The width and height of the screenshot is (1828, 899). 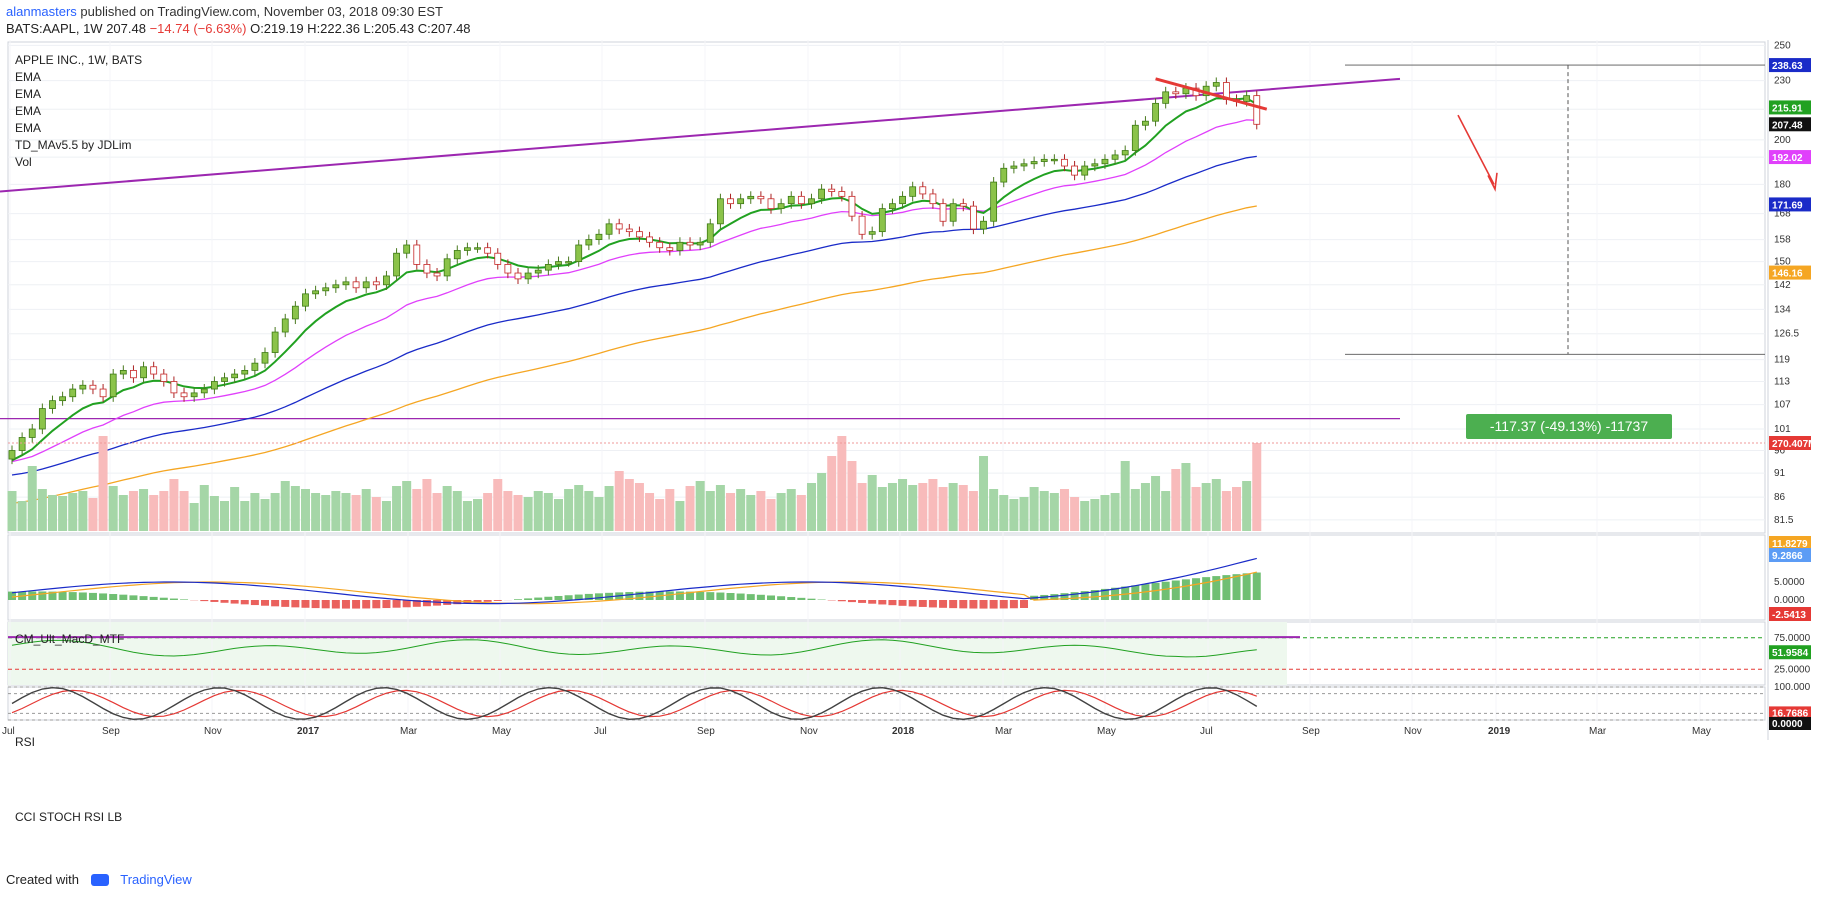 What do you see at coordinates (69, 817) in the screenshot?
I see `stoch-pane-title: CCI STOCH RSI LB` at bounding box center [69, 817].